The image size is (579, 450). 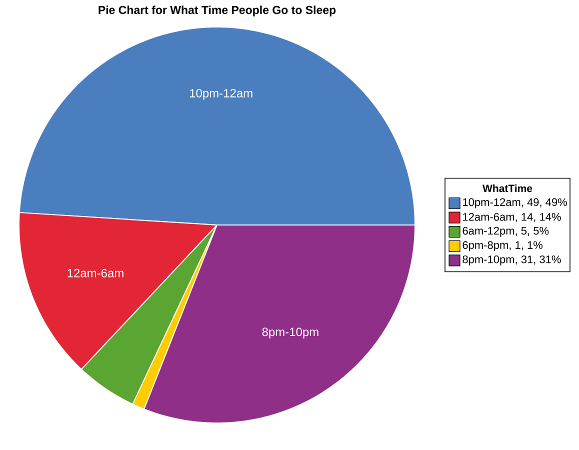 I want to click on chart-title: Pie Chart for What Time People Go to Sleep, so click(x=217, y=11).